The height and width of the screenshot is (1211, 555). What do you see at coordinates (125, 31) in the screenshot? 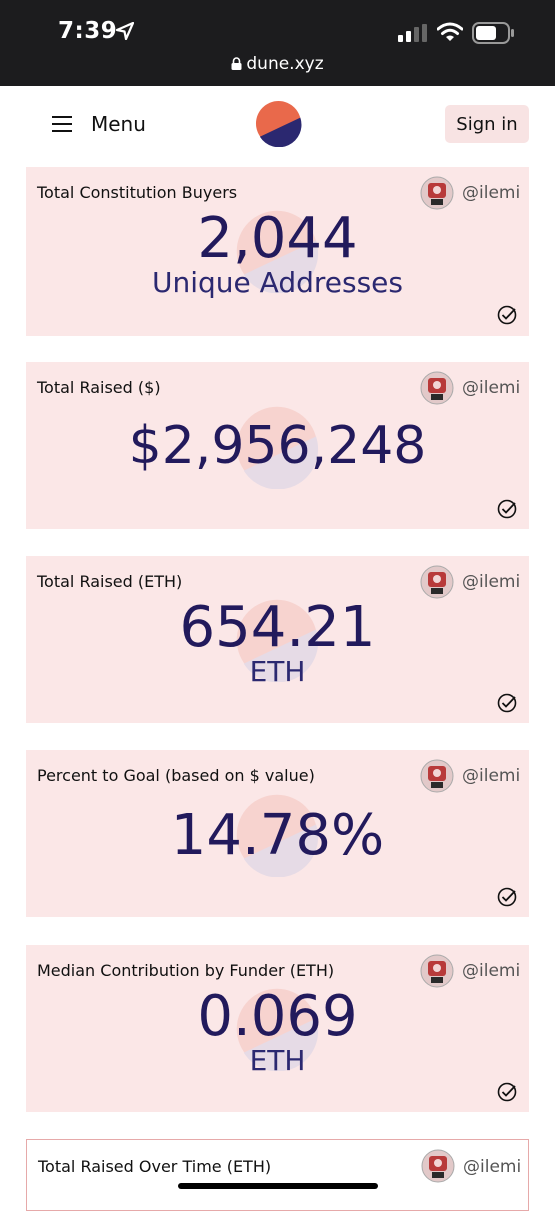
I see `location-arrow-icon` at bounding box center [125, 31].